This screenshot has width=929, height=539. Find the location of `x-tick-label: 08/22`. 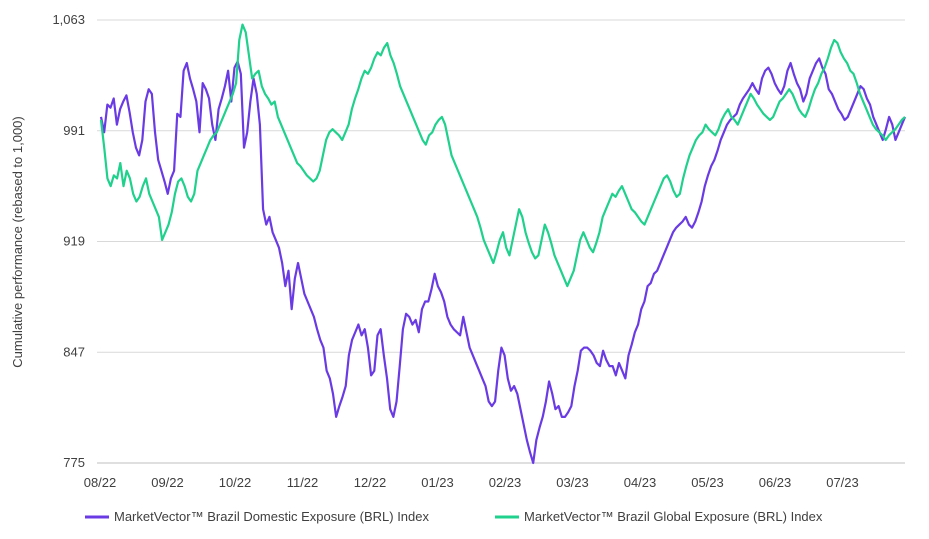

x-tick-label: 08/22 is located at coordinates (100, 482).